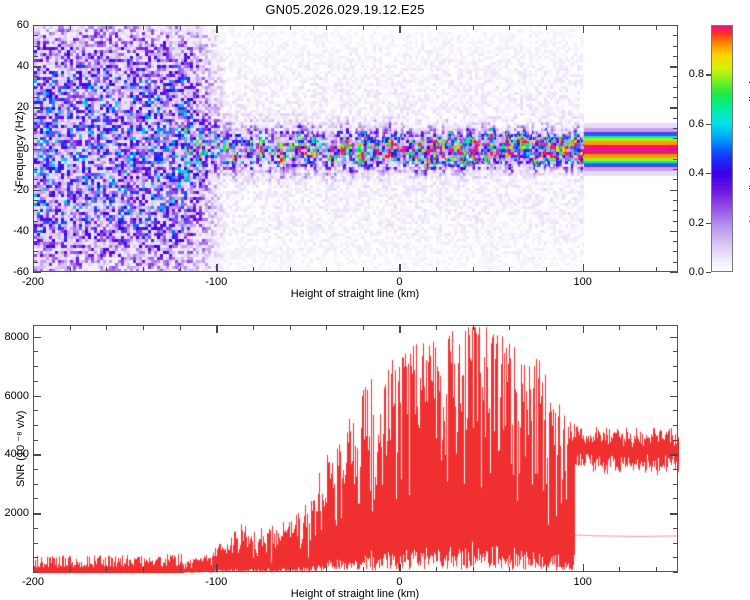 Image resolution: width=750 pixels, height=600 pixels. I want to click on spectrogram-ylabel: Frequency (Hz), so click(20, 148).